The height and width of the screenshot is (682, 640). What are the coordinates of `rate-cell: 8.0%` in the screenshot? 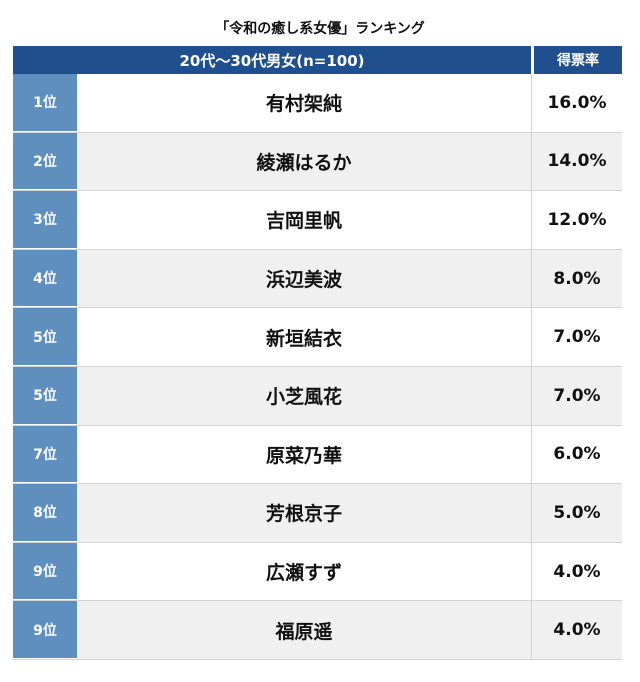 It's located at (577, 278).